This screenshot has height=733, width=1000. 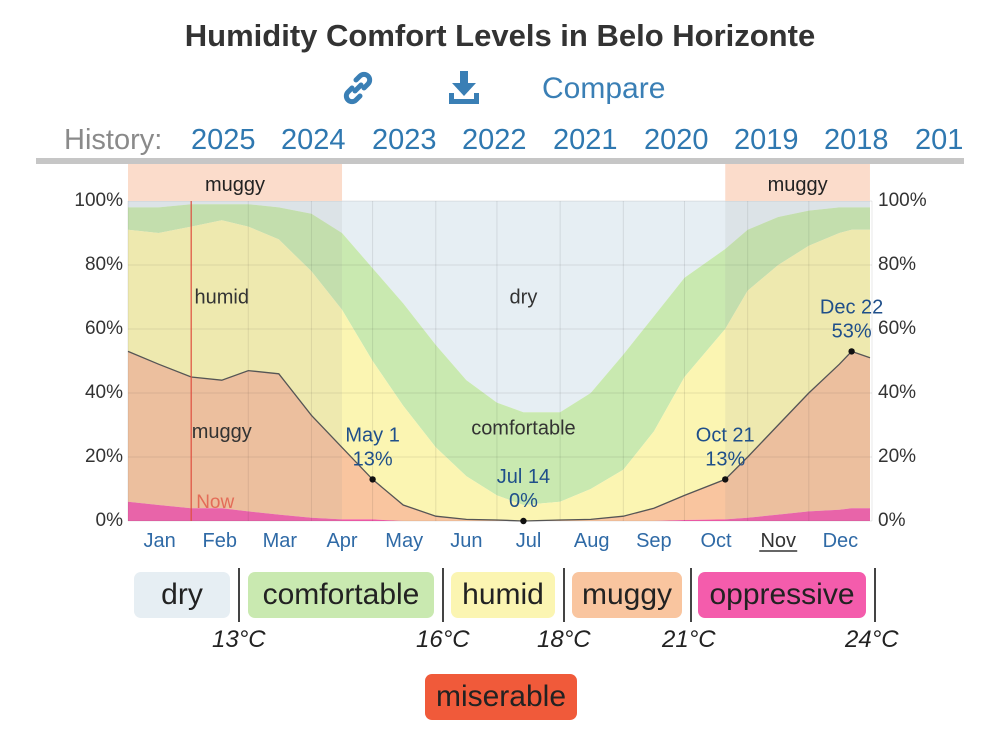 I want to click on y-tick-label-right: 100%, so click(x=902, y=200).